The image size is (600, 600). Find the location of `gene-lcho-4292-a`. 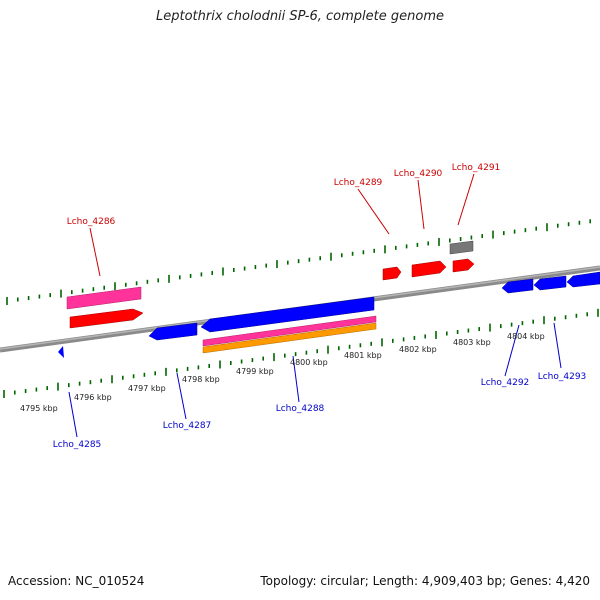

gene-lcho-4292-a is located at coordinates (517, 286).